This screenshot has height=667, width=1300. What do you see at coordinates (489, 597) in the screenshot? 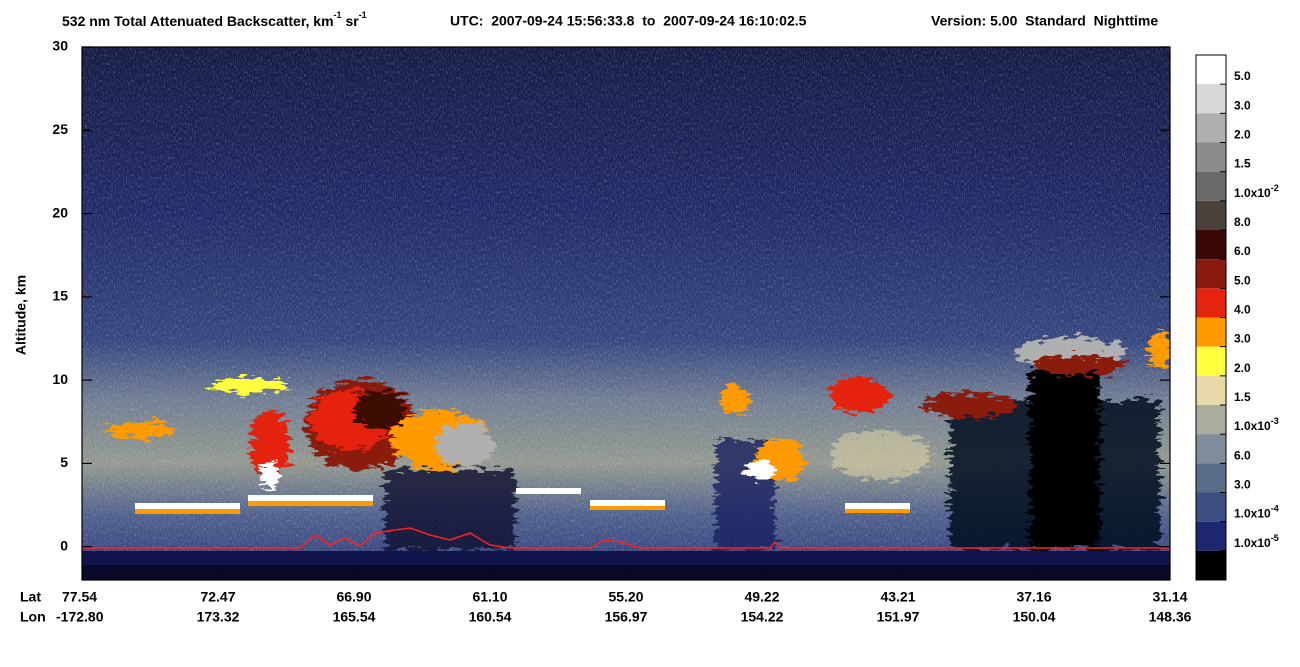
I see `lat-tick-label: 61.10` at bounding box center [489, 597].